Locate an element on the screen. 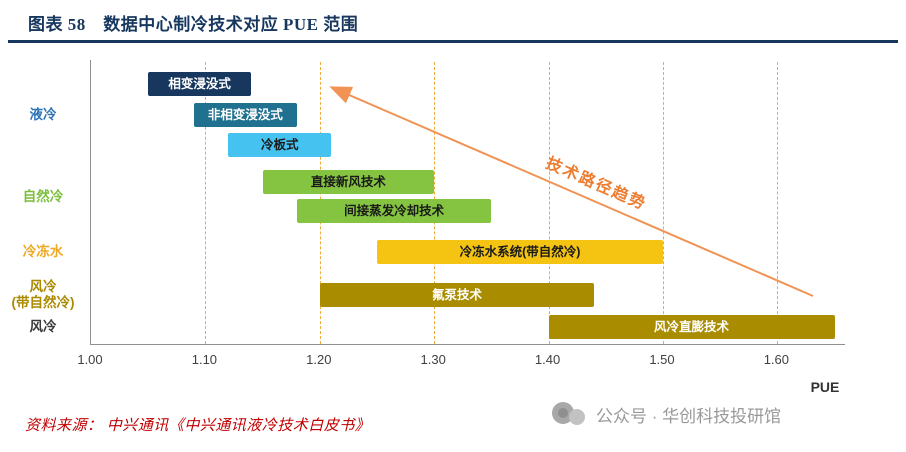 The width and height of the screenshot is (906, 452). range-bar: 相变浸没式 is located at coordinates (200, 84).